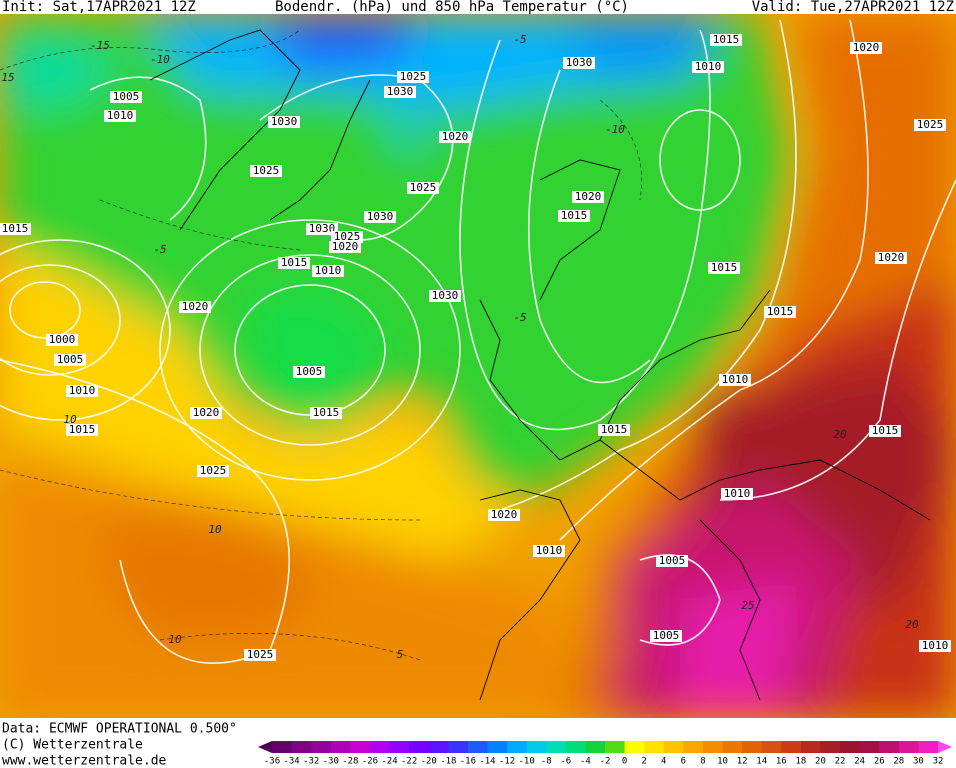  What do you see at coordinates (311, 762) in the screenshot?
I see `scale-tick-label: -32` at bounding box center [311, 762].